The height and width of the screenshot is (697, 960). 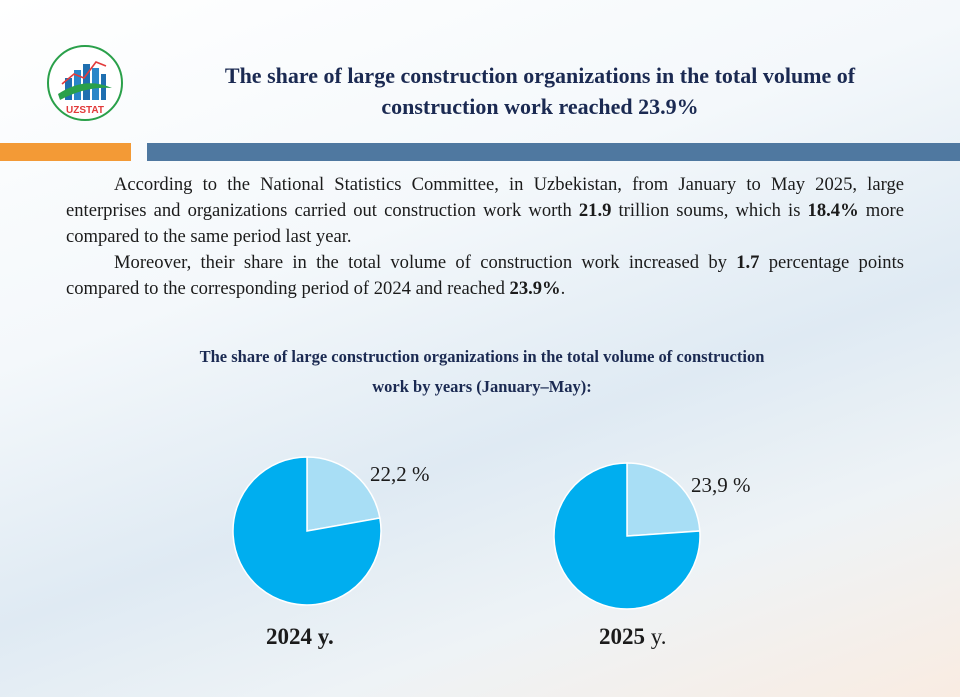 I want to click on paragraph-2-bold-b: 23.9%, so click(x=535, y=288).